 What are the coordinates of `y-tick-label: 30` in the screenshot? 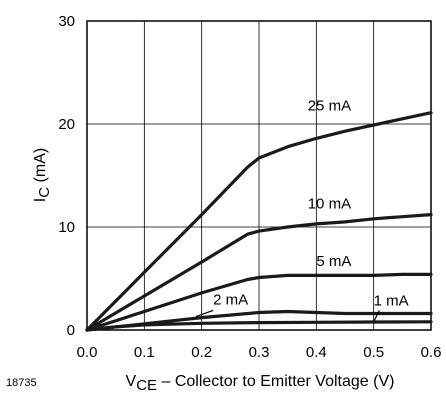 It's located at (66, 21).